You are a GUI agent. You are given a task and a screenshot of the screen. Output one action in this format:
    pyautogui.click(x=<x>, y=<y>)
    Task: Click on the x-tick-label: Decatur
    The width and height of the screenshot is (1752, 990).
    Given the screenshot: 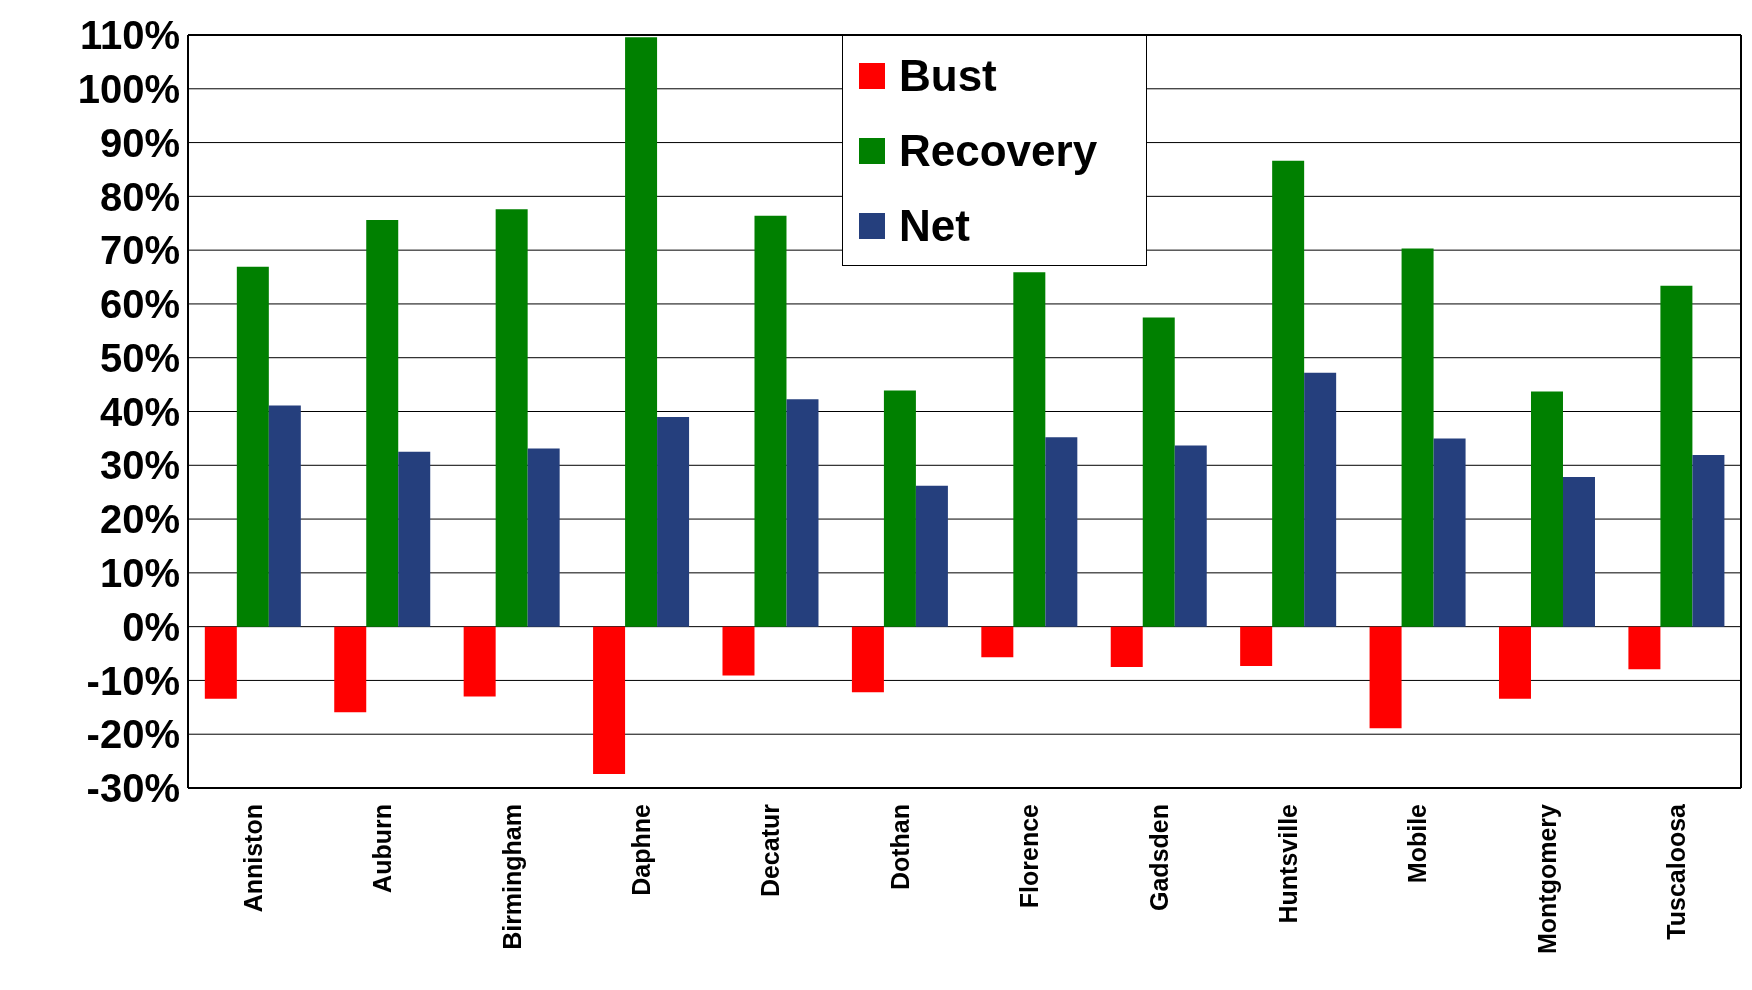 What is the action you would take?
    pyautogui.click(x=770, y=850)
    